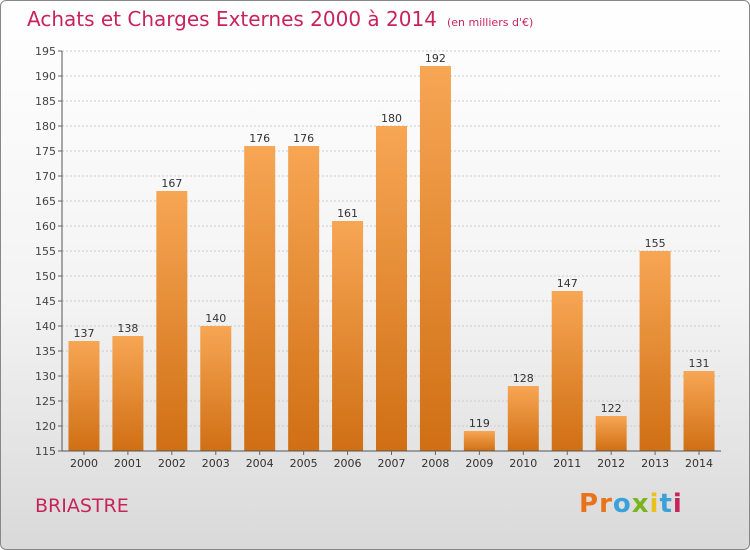 The height and width of the screenshot is (550, 750). I want to click on bar-value-label: 192, so click(435, 58).